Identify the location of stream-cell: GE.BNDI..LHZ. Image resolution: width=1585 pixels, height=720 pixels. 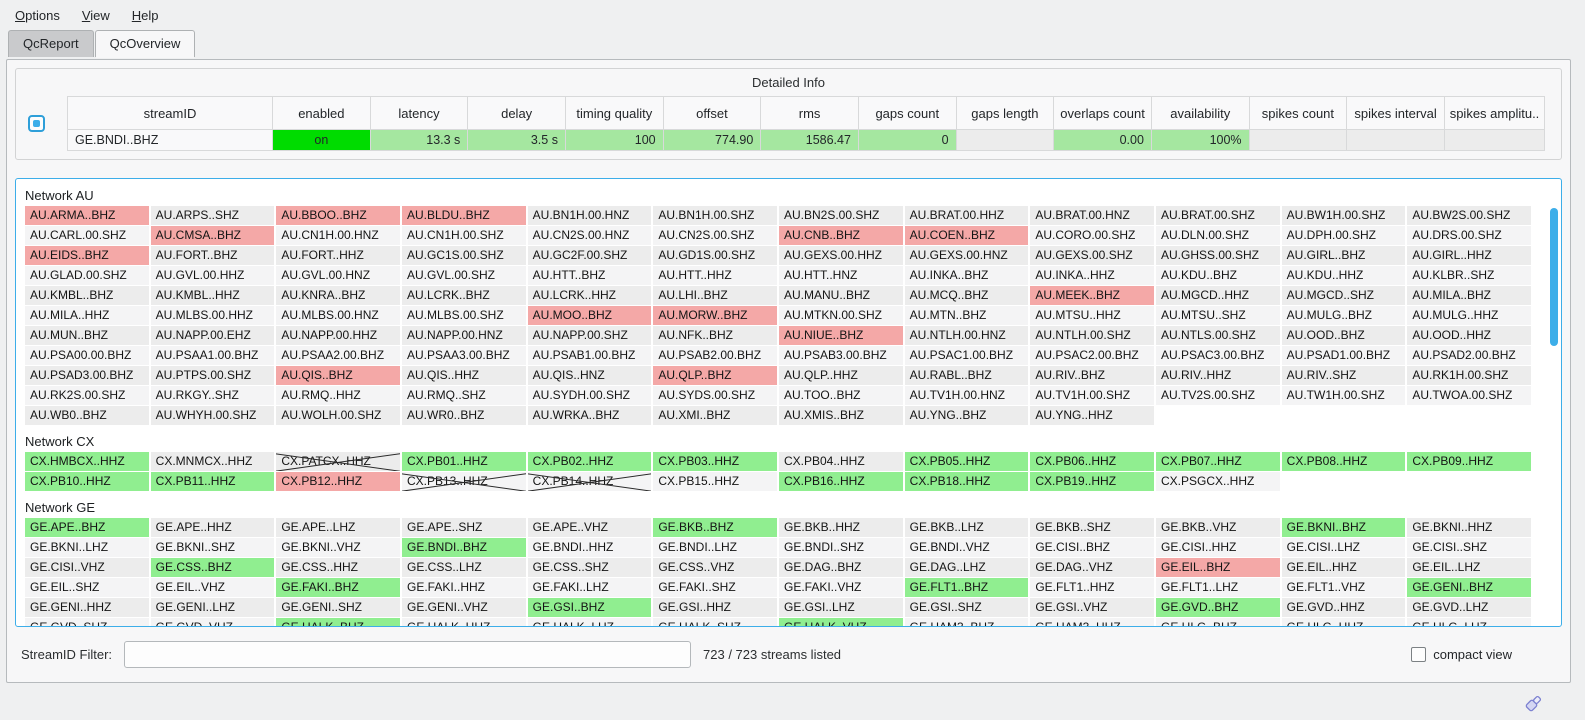
(715, 547).